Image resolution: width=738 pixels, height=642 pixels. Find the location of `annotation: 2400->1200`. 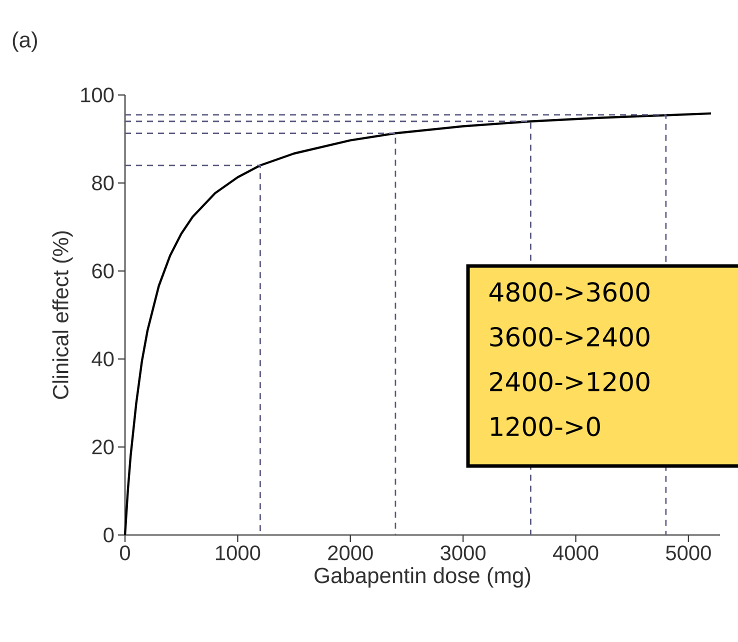

annotation: 2400->1200 is located at coordinates (570, 382).